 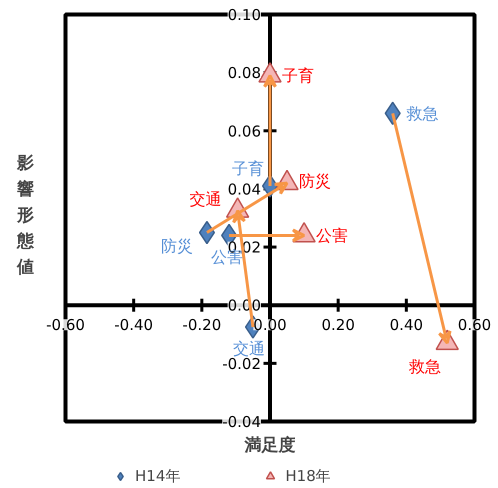 What do you see at coordinates (245, 131) in the screenshot?
I see `y-tick-label: 0.06` at bounding box center [245, 131].